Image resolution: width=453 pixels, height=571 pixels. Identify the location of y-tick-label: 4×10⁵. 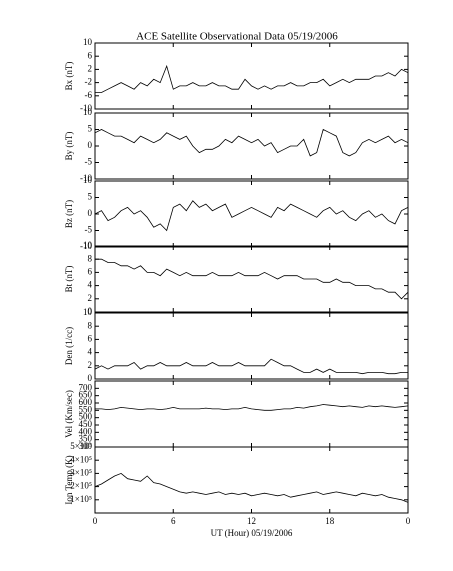
(81, 459).